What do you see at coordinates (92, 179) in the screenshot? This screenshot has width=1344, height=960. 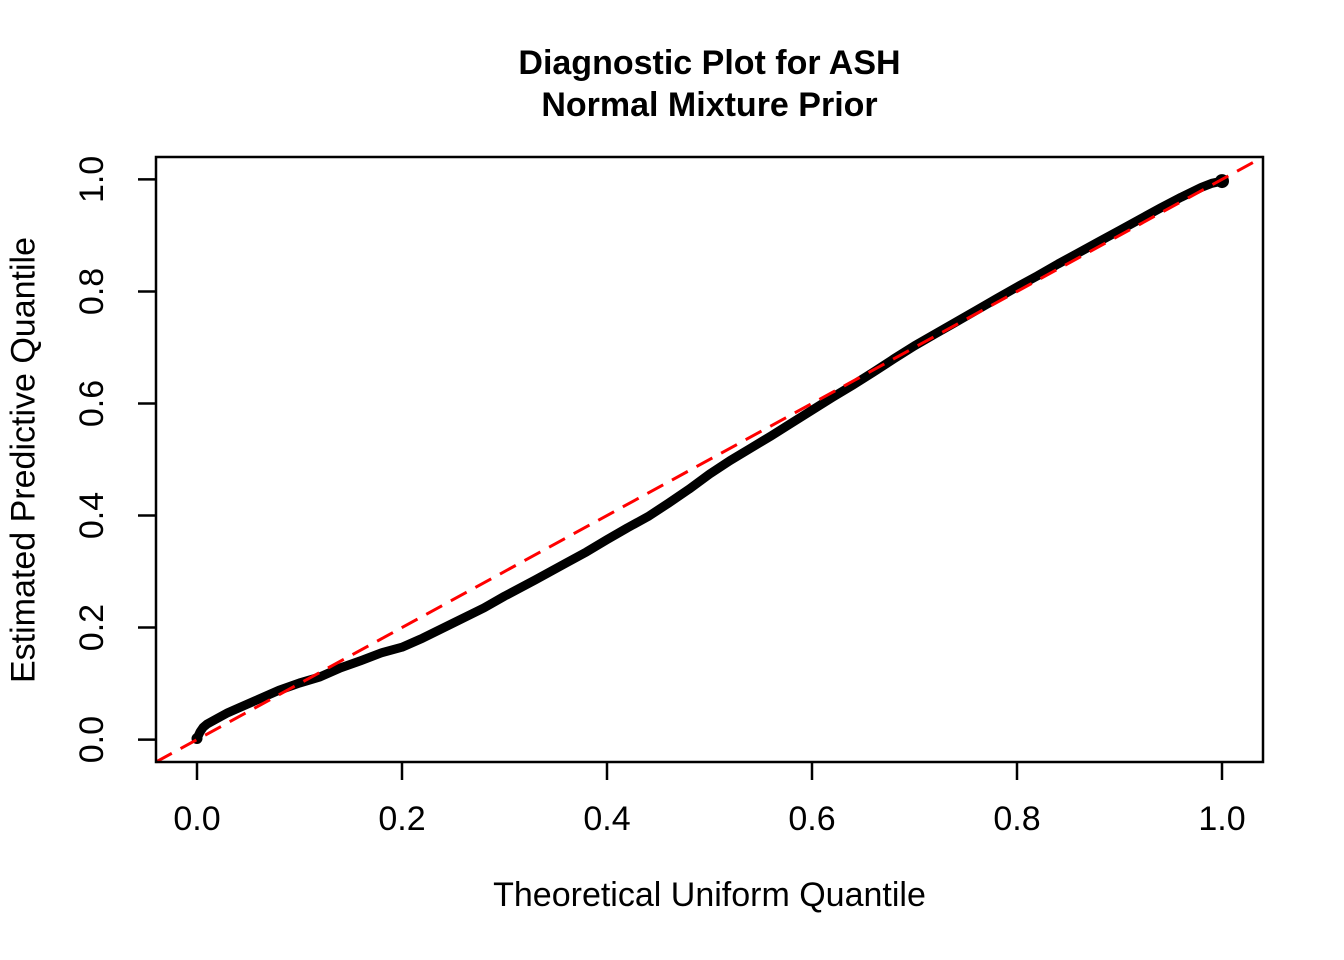 I see `y-tick-label: 1.0` at bounding box center [92, 179].